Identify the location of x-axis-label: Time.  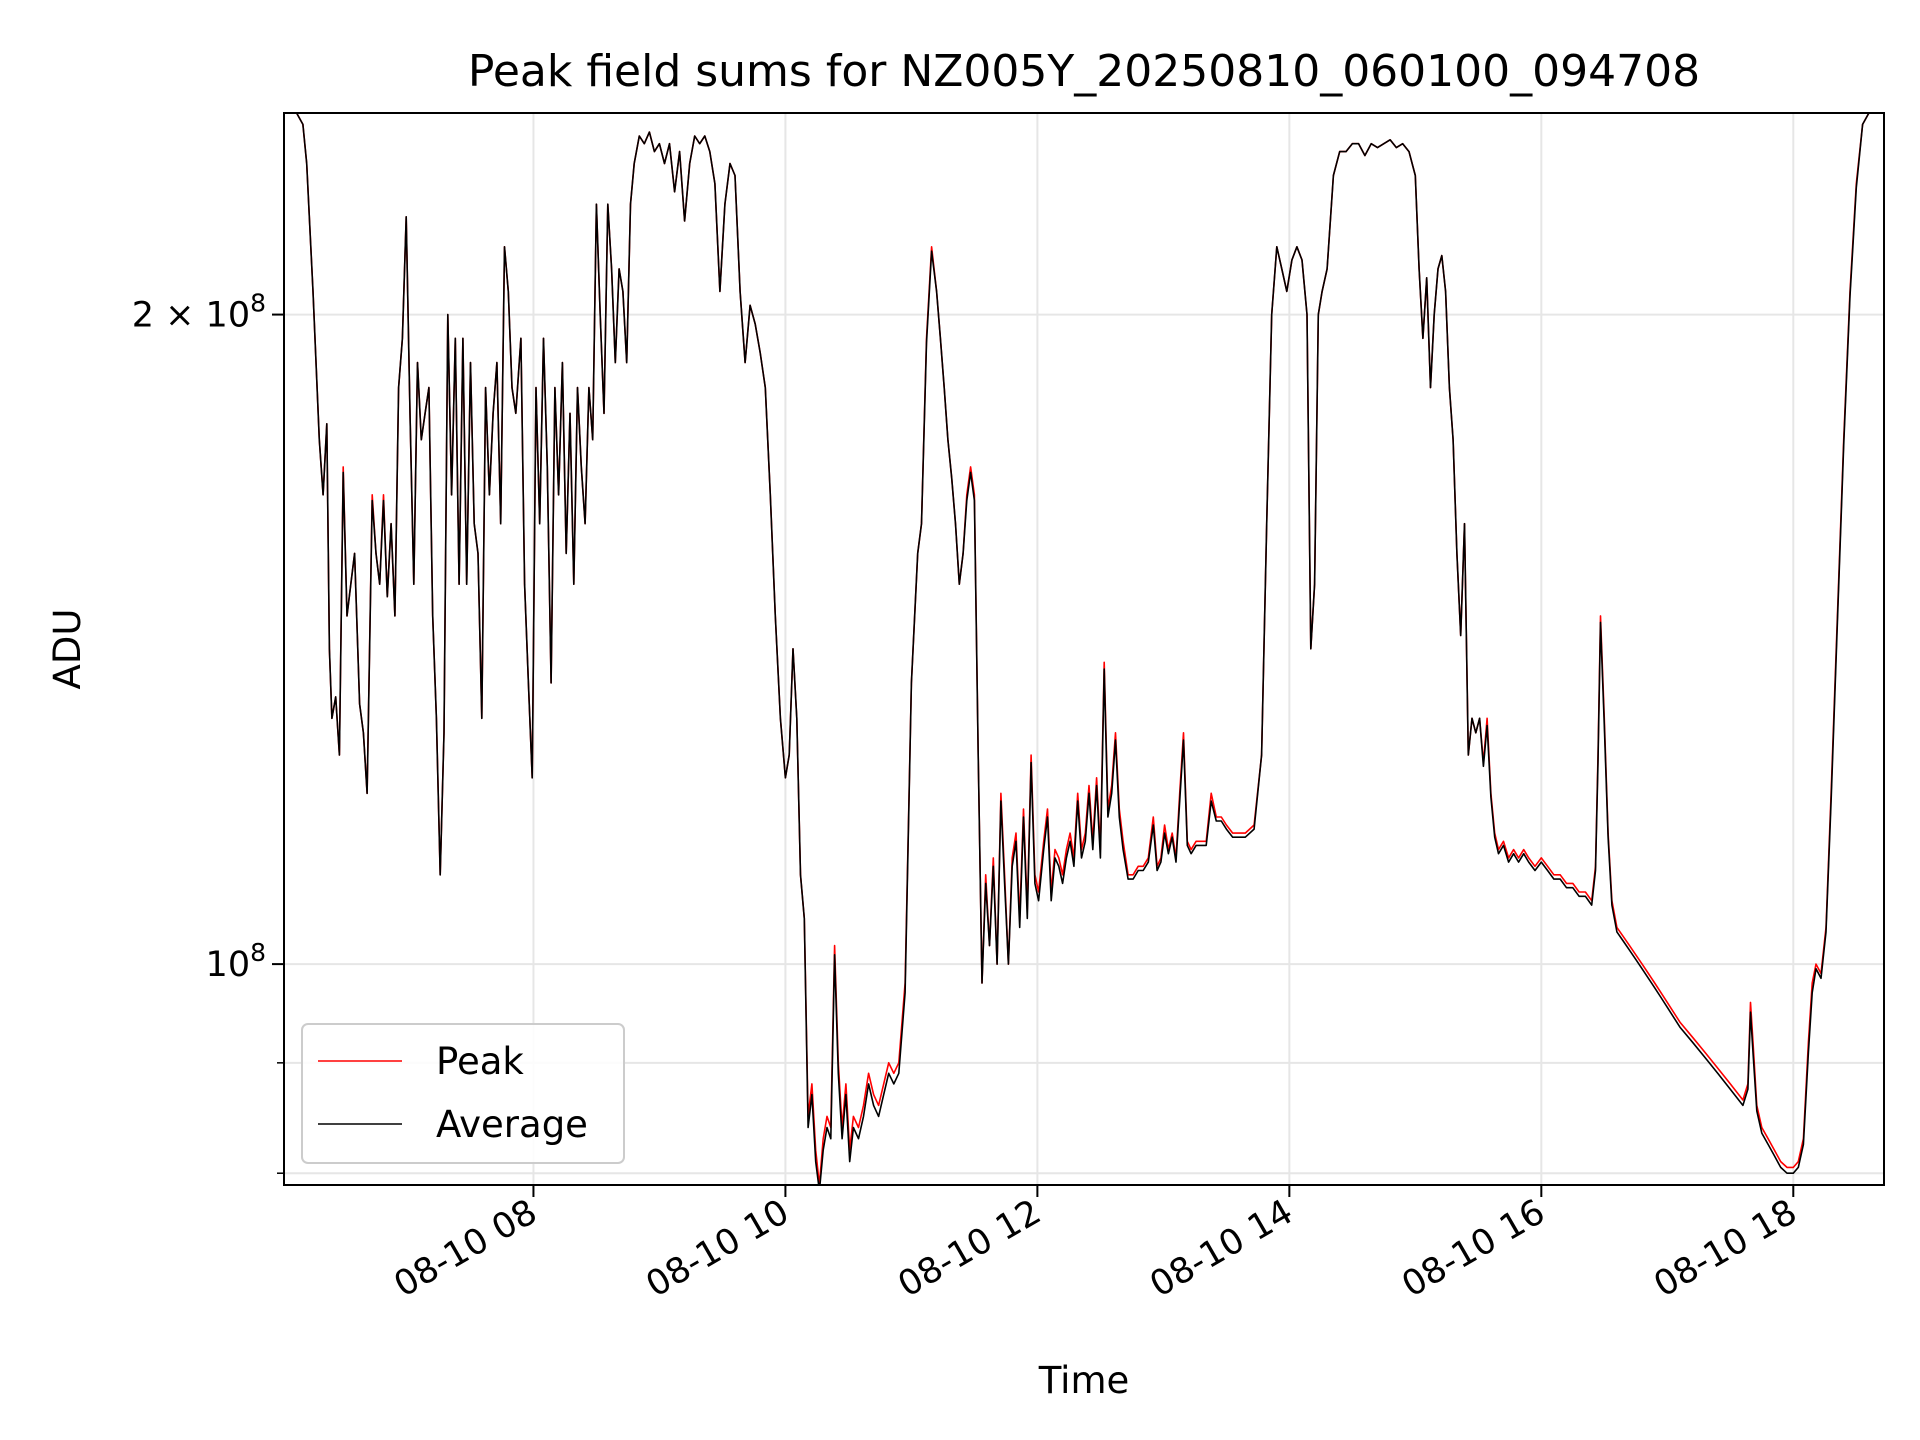
(1084, 1380).